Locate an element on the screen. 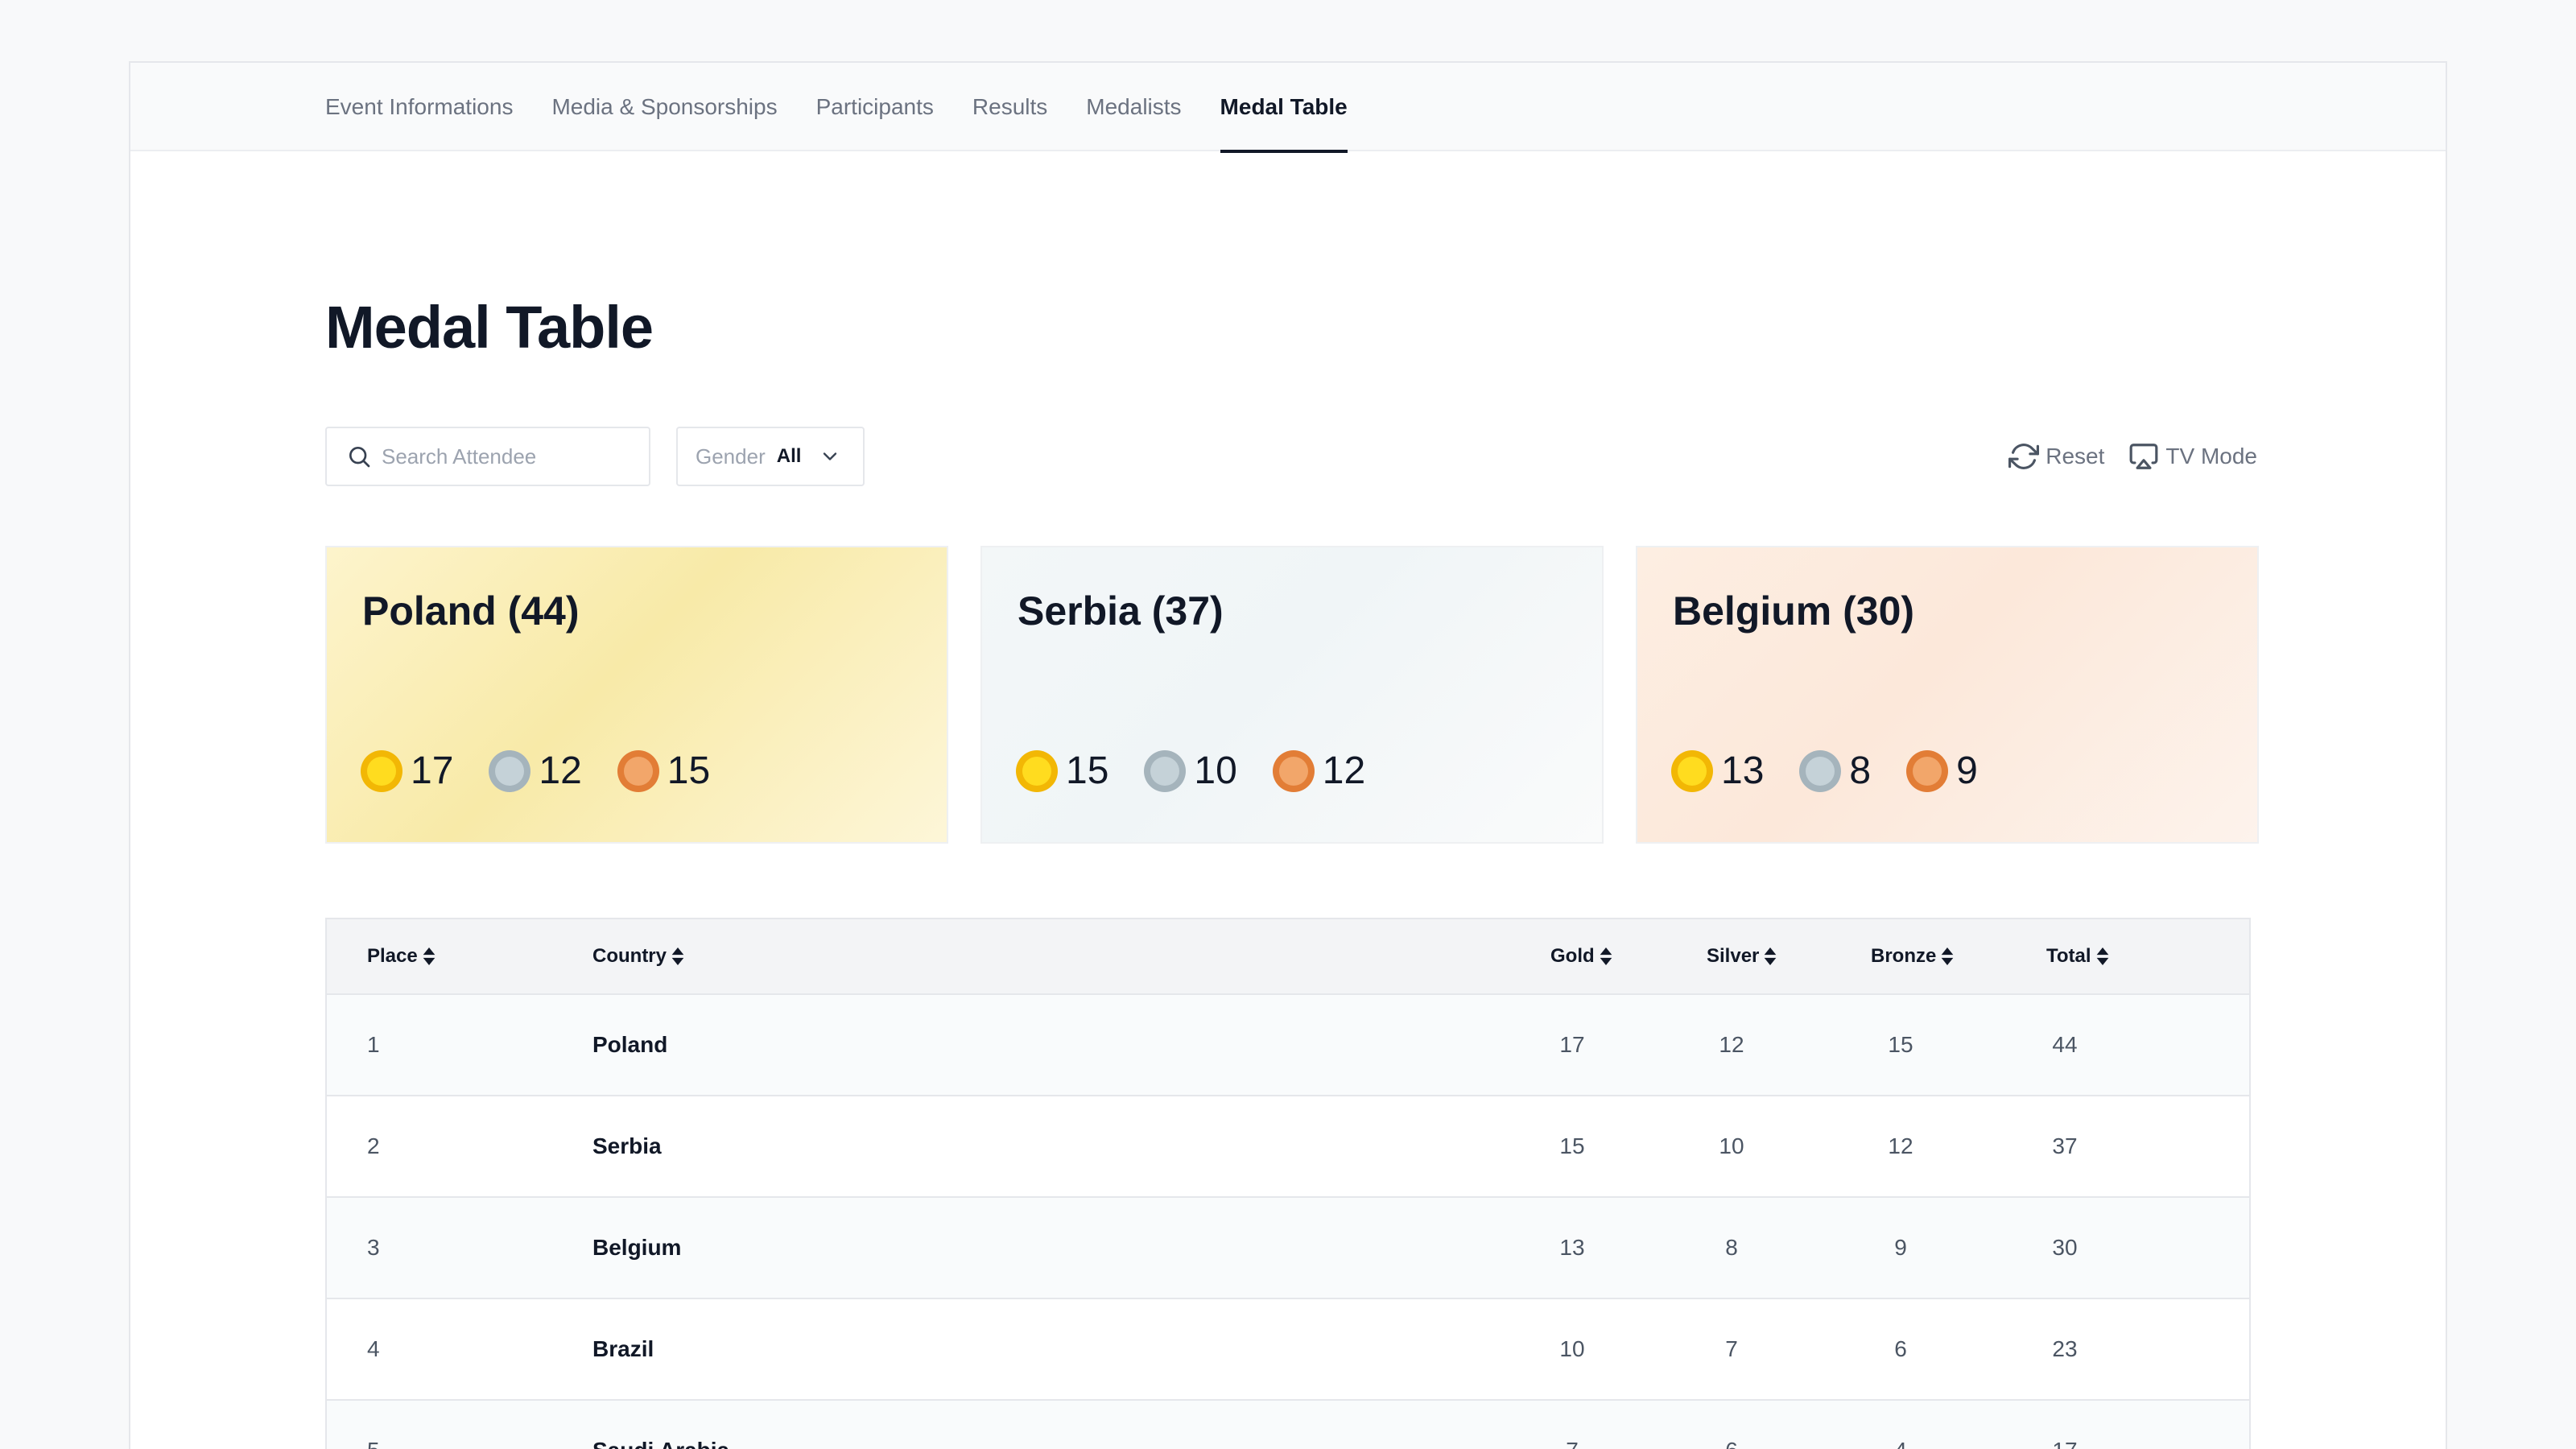 The height and width of the screenshot is (1449, 2576). medal-counts: 15 10 12 is located at coordinates (1208, 771).